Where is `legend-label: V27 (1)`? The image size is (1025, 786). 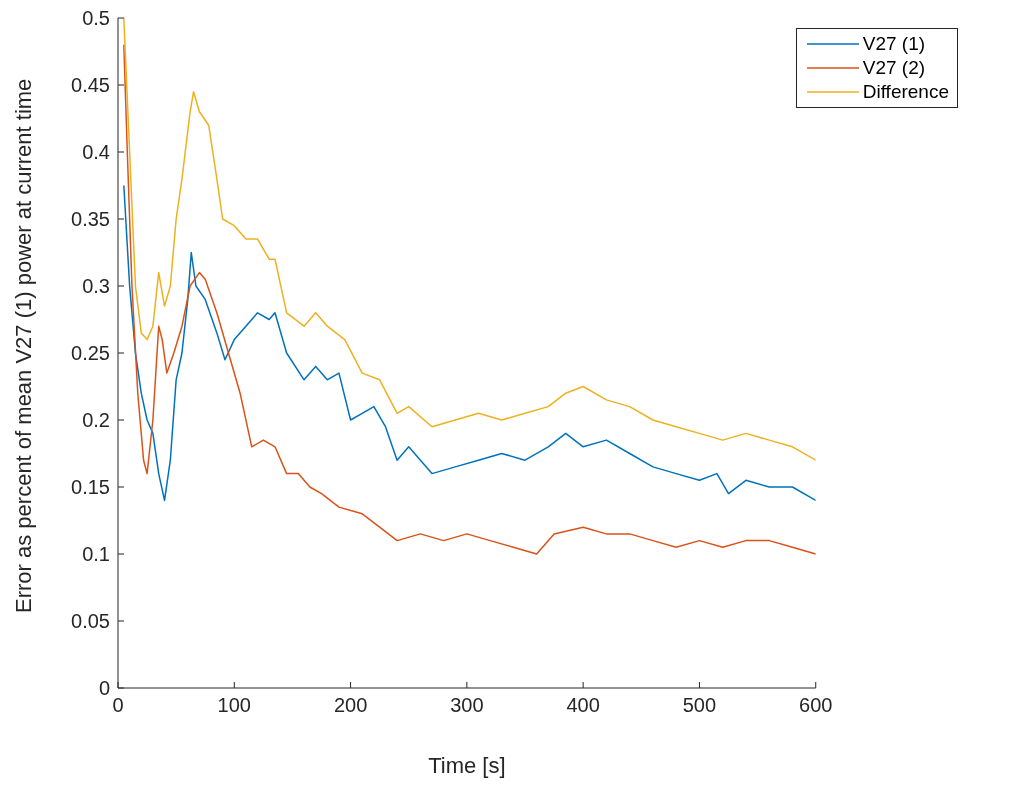
legend-label: V27 (1) is located at coordinates (894, 44).